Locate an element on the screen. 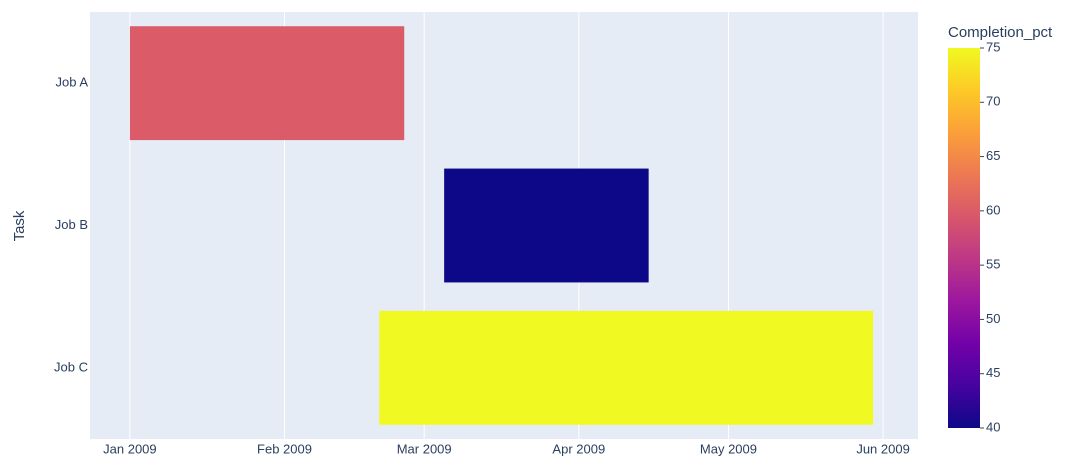 The height and width of the screenshot is (469, 1080). colorbar-tick-label: 70 is located at coordinates (993, 101).